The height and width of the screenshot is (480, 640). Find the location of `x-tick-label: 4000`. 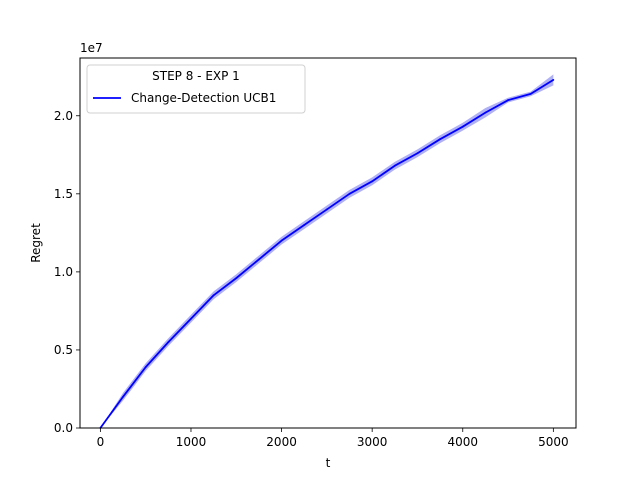

x-tick-label: 4000 is located at coordinates (462, 442).